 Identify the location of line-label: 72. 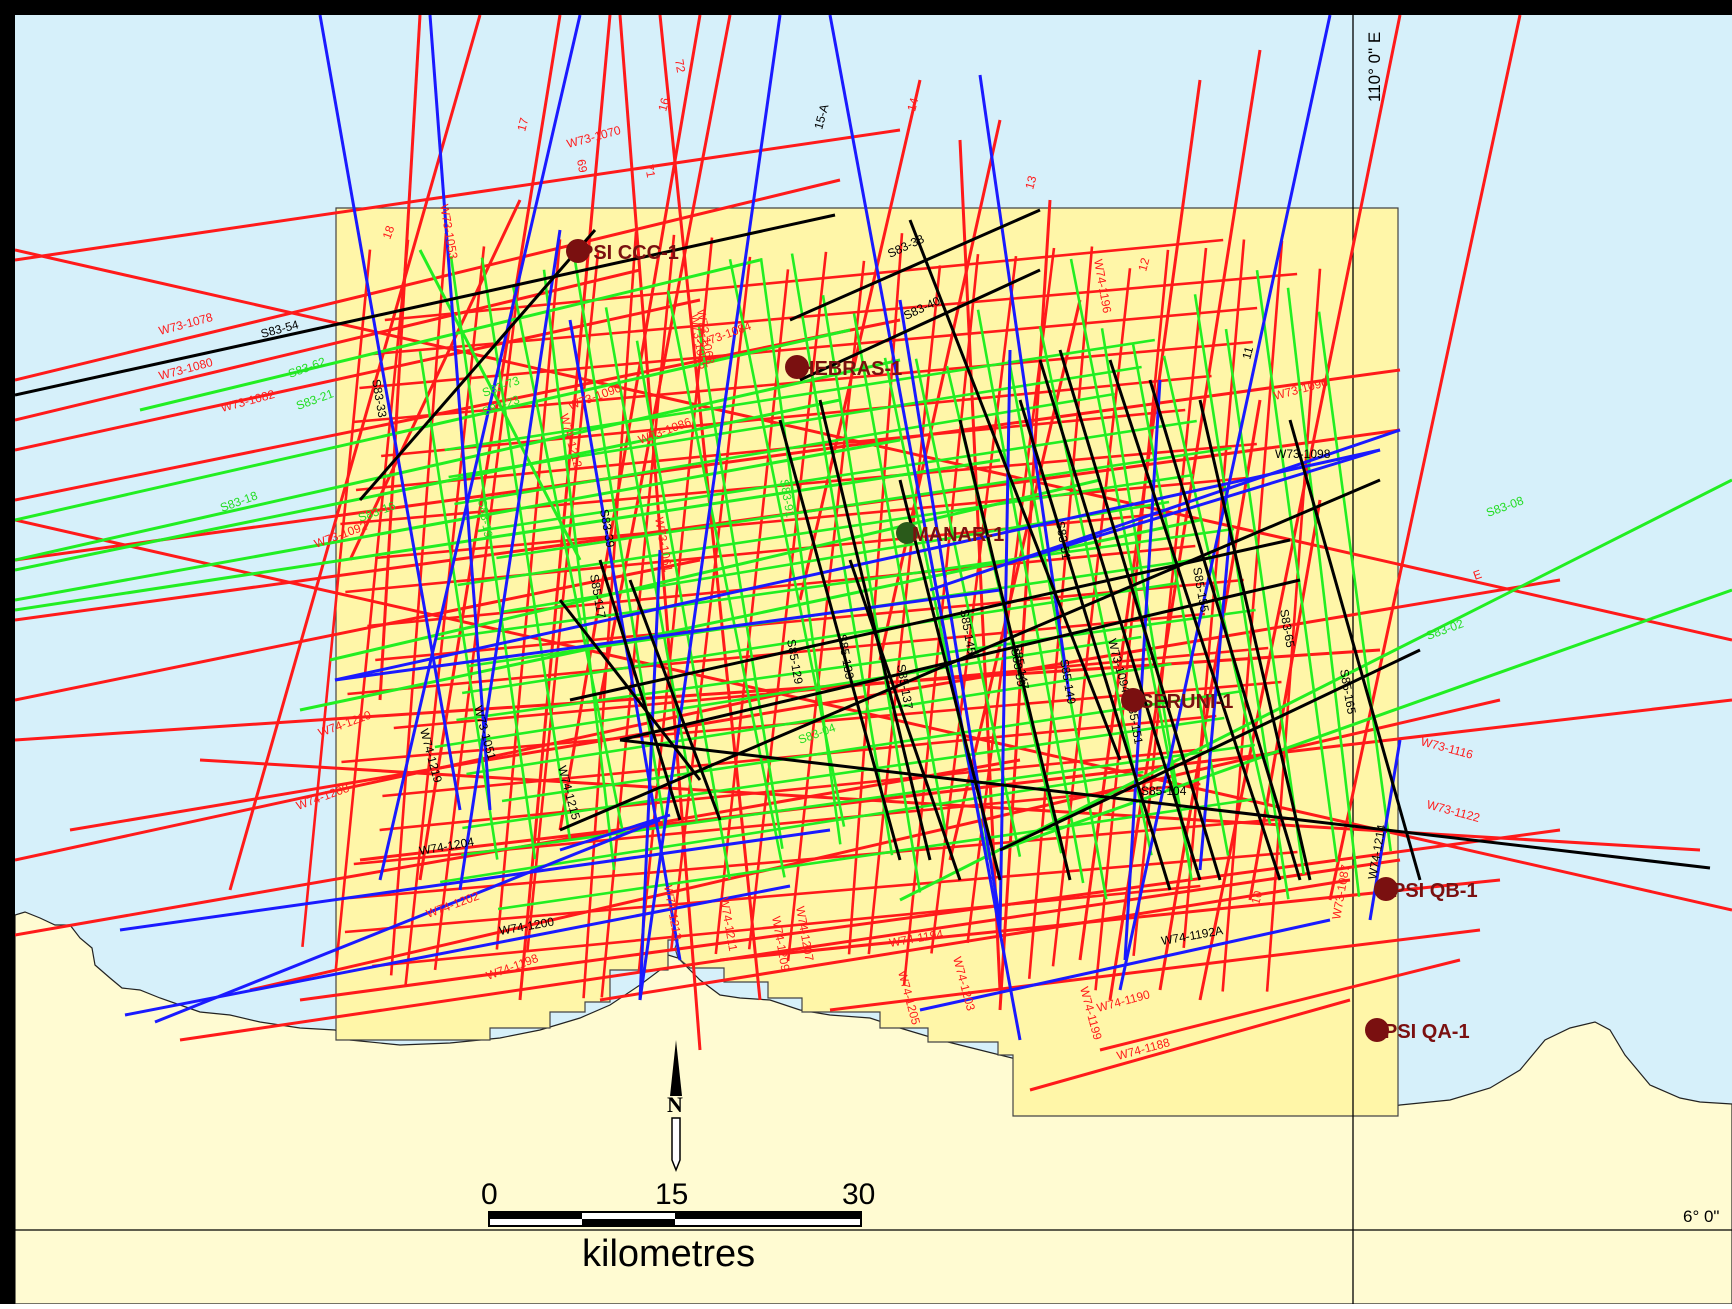
(680, 66).